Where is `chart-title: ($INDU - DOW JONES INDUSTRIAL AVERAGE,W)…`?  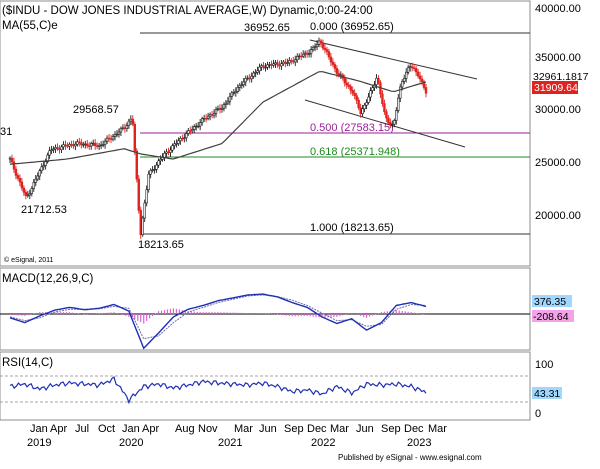 chart-title: ($INDU - DOW JONES INDUSTRIAL AVERAGE,W)… is located at coordinates (187, 11).